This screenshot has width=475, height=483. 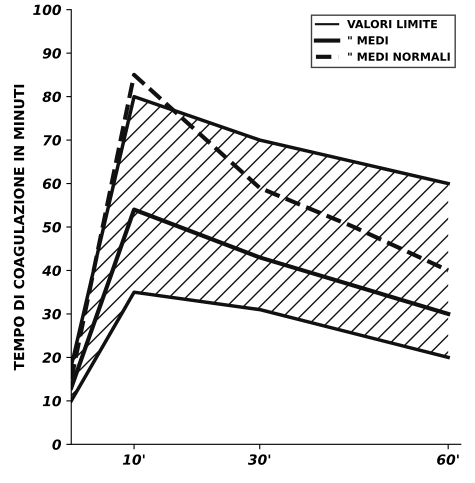 I want to click on legend-label: " MEDI NORMALI, so click(x=399, y=56).